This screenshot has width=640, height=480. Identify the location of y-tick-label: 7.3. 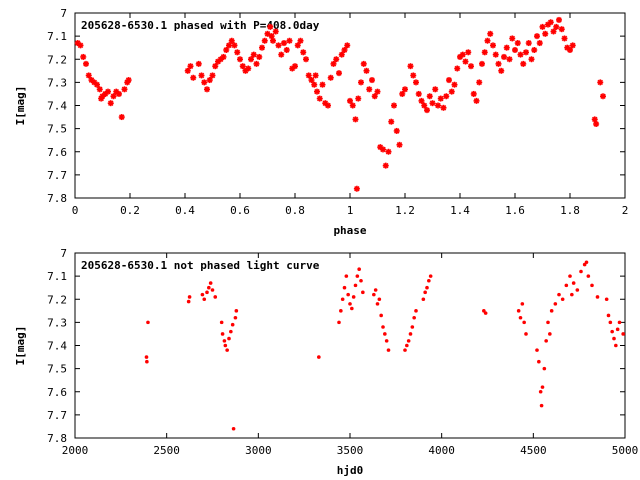
(57, 82).